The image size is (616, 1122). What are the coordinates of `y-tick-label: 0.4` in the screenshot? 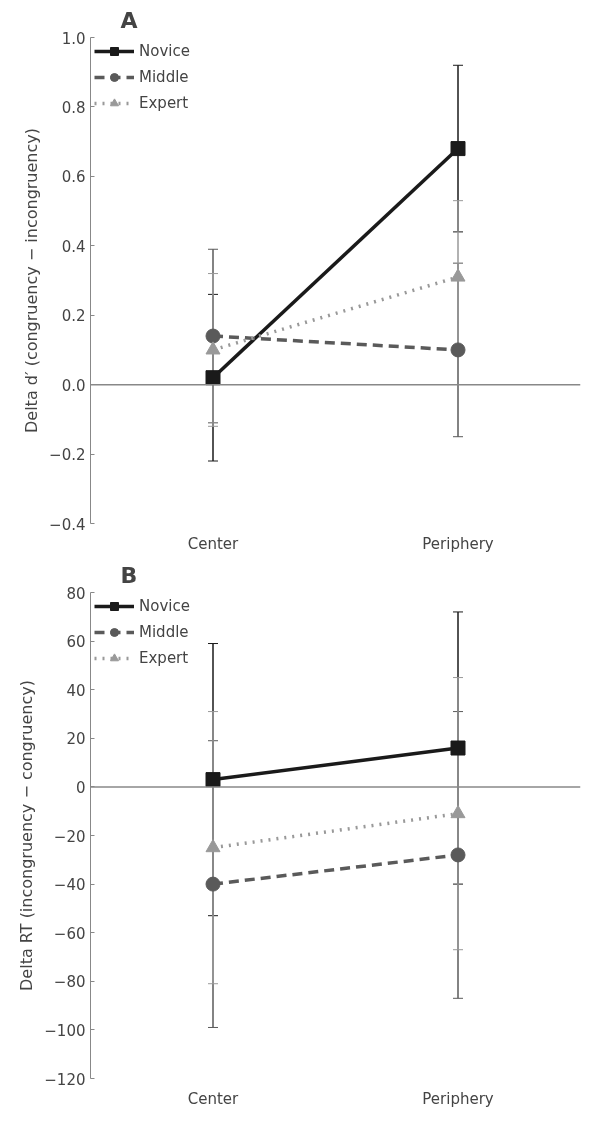 It's located at (73, 246).